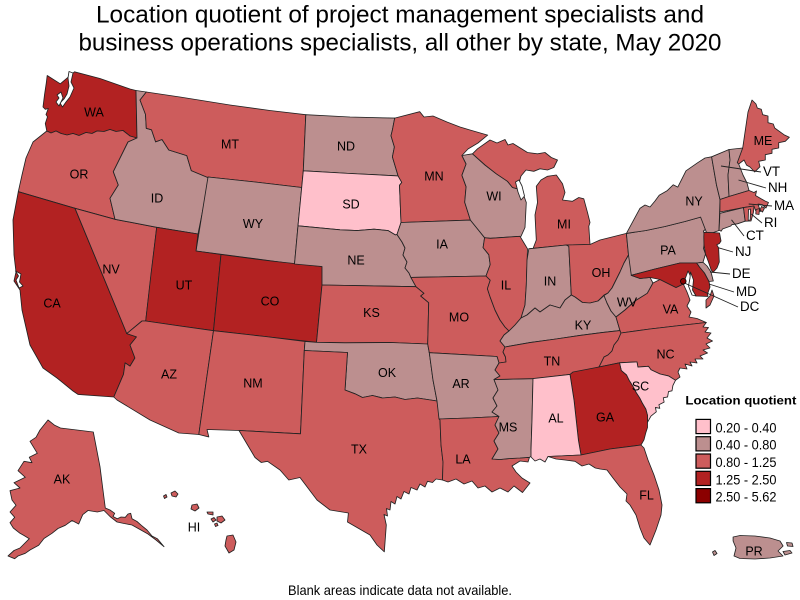 Image resolution: width=800 pixels, height=600 pixels. Describe the element at coordinates (746, 445) in the screenshot. I see `svg-text: 0.40 - 0.80` at that location.